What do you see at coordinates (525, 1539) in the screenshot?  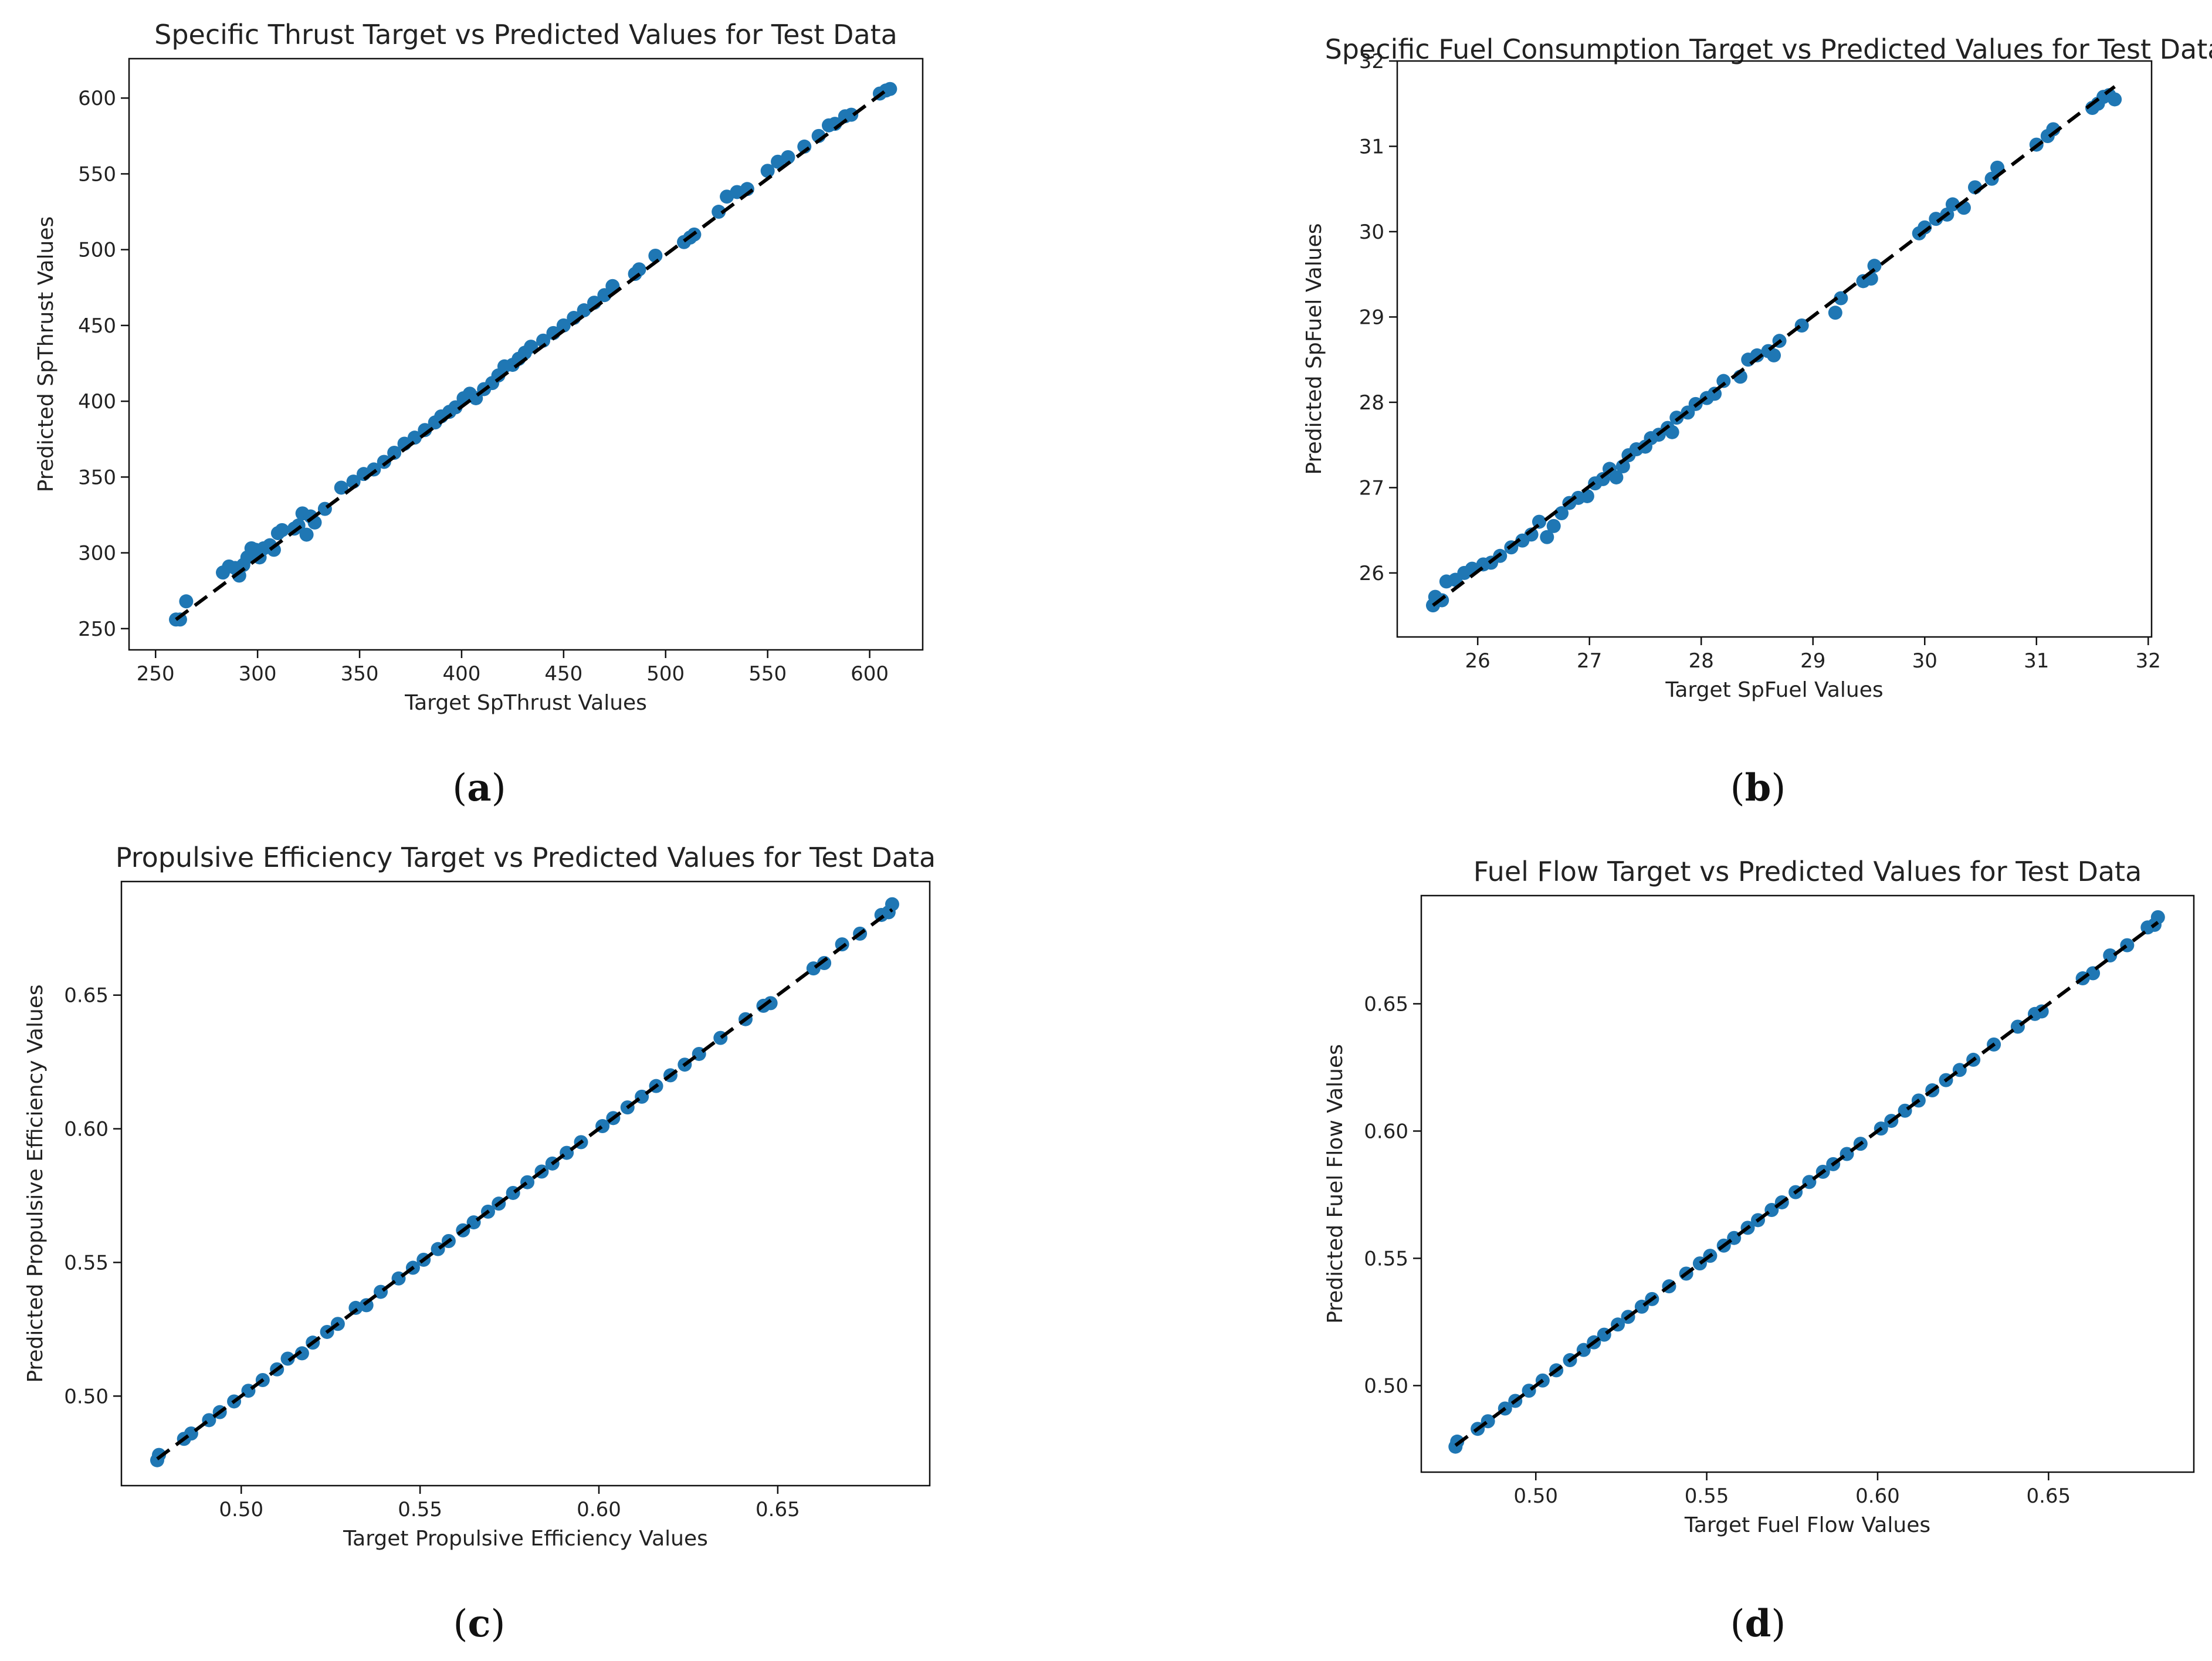 I see `chart-c-xlabel: Target Propulsive Efficiency Values` at bounding box center [525, 1539].